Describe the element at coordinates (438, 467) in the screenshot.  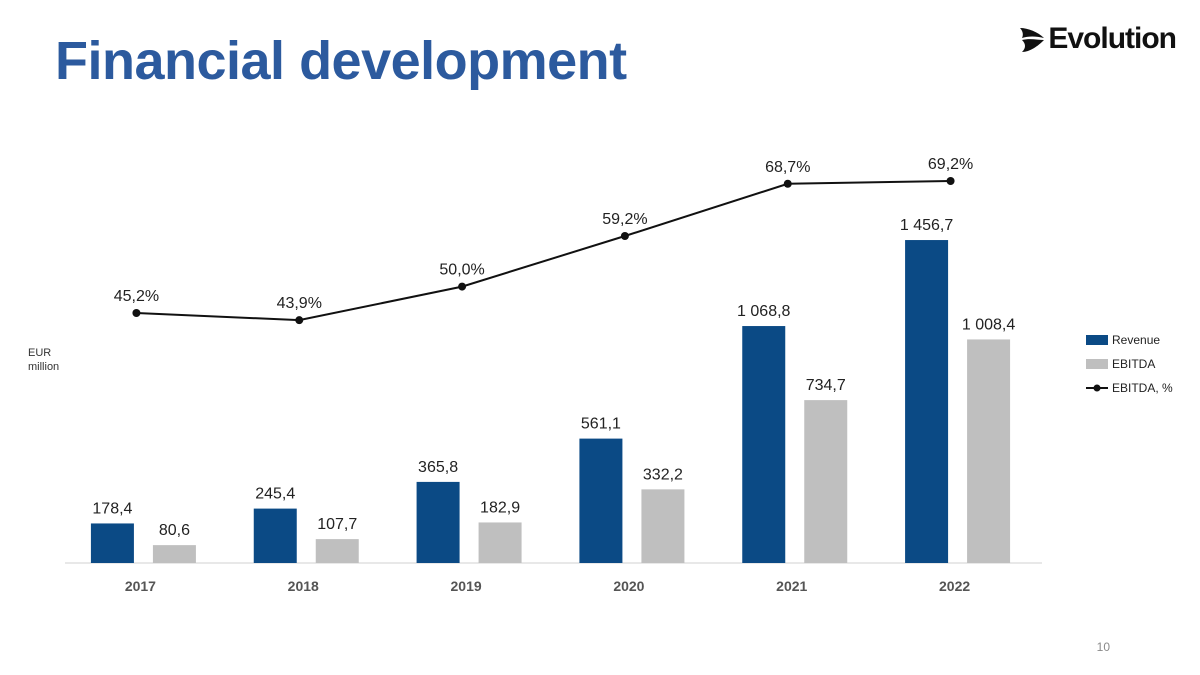
I see `label-revenue-2019: 365,8` at that location.